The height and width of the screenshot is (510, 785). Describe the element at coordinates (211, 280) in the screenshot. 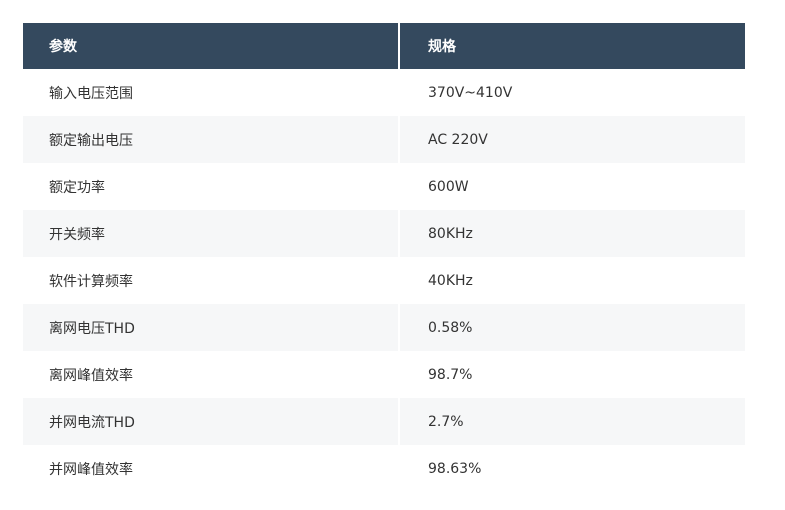

I see `param-name: 软件计算频率` at that location.